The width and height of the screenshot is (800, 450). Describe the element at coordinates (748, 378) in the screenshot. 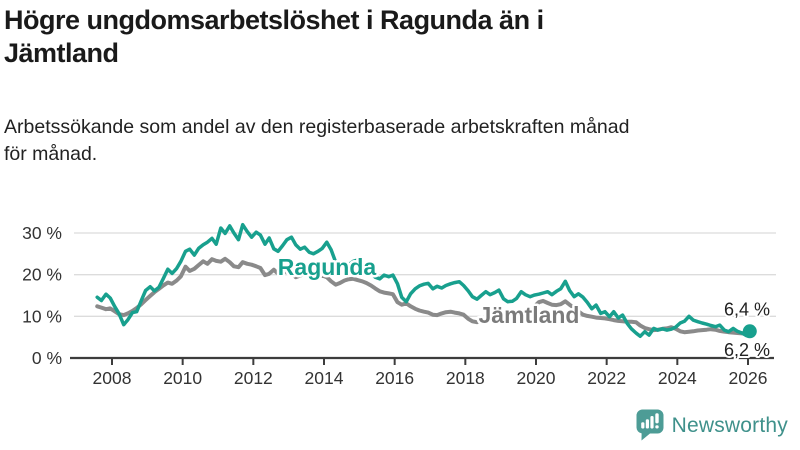

I see `x-axis-tick-label: 2026` at that location.